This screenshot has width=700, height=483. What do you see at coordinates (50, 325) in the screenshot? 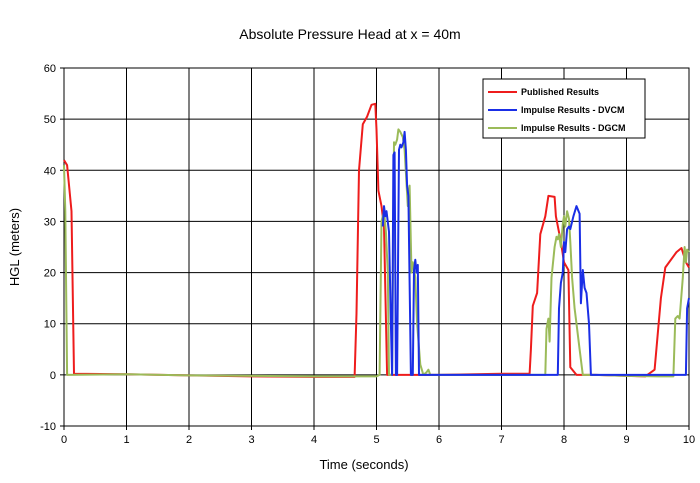
I see `y-tick-label: 10` at bounding box center [50, 325].